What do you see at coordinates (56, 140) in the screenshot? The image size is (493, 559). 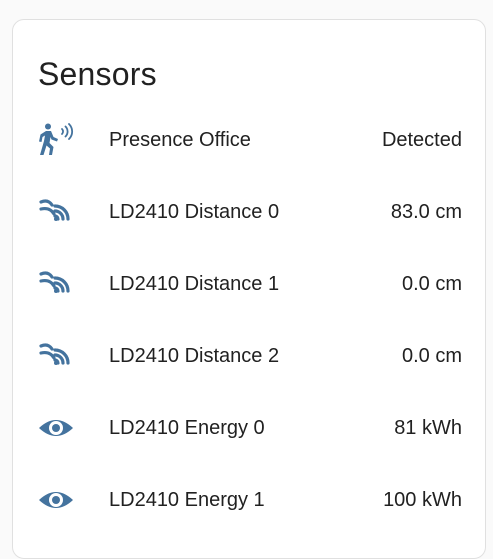 I see `motion-sensor-icon` at bounding box center [56, 140].